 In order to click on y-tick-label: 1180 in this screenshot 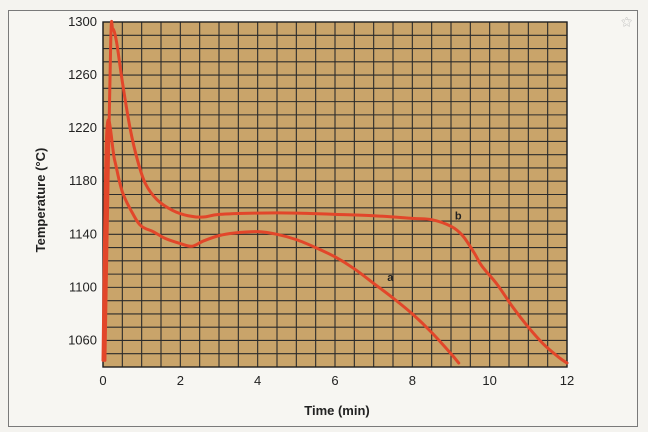, I will do `click(83, 180)`.